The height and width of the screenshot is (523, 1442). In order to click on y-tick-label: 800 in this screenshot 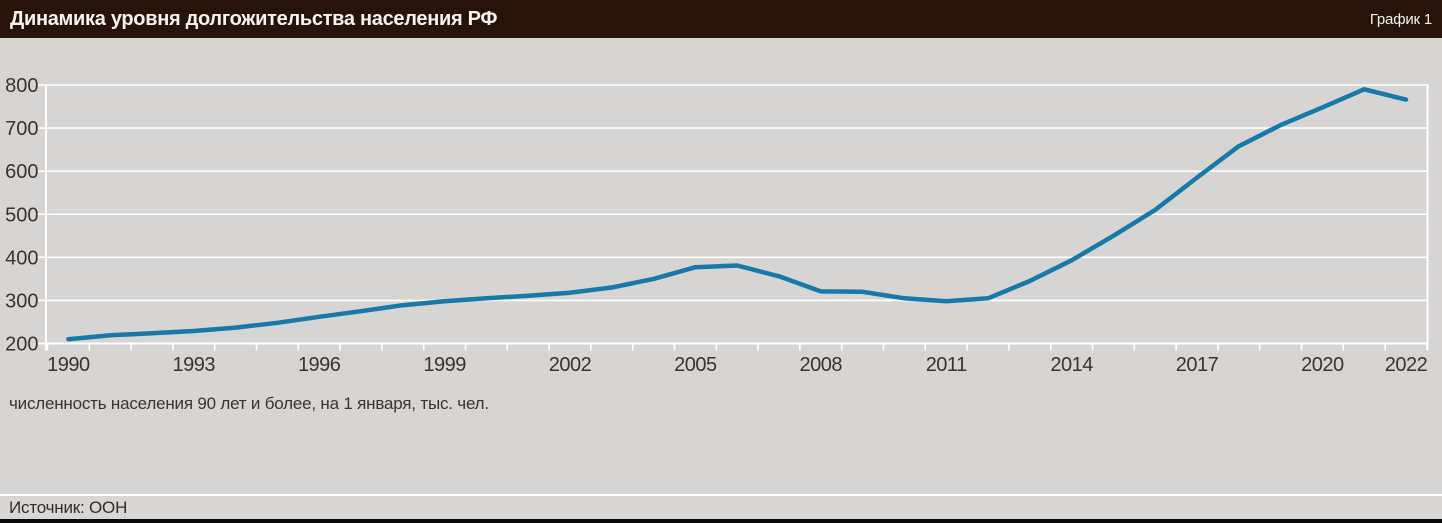, I will do `click(21, 86)`.